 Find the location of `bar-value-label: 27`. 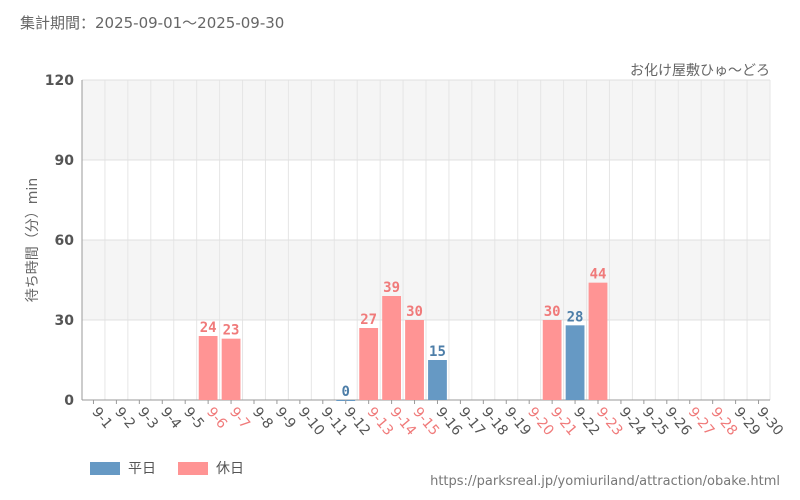

bar-value-label: 27 is located at coordinates (368, 320).